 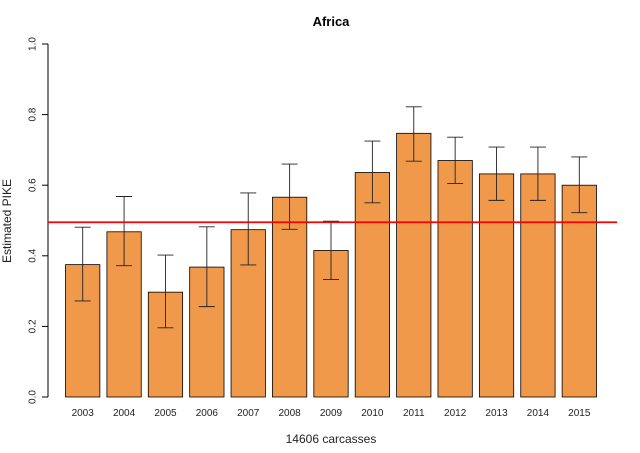 What do you see at coordinates (82, 264) in the screenshot?
I see `error-bar-2003` at bounding box center [82, 264].